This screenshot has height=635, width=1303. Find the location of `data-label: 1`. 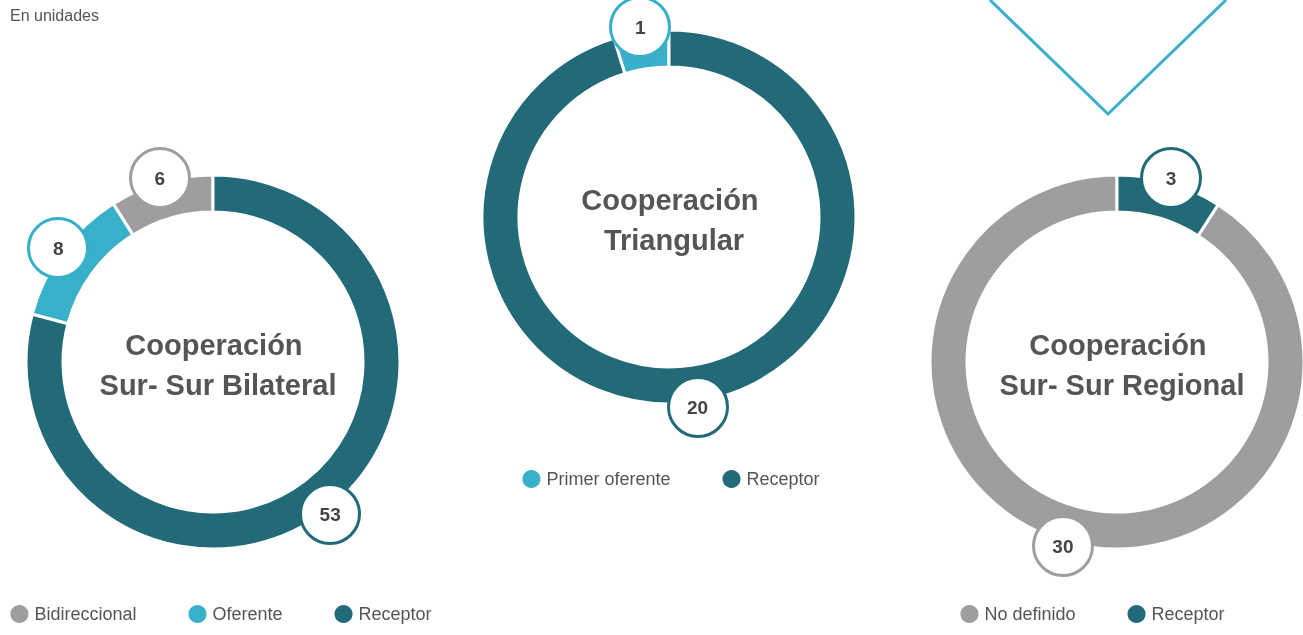

data-label: 1 is located at coordinates (640, 28).